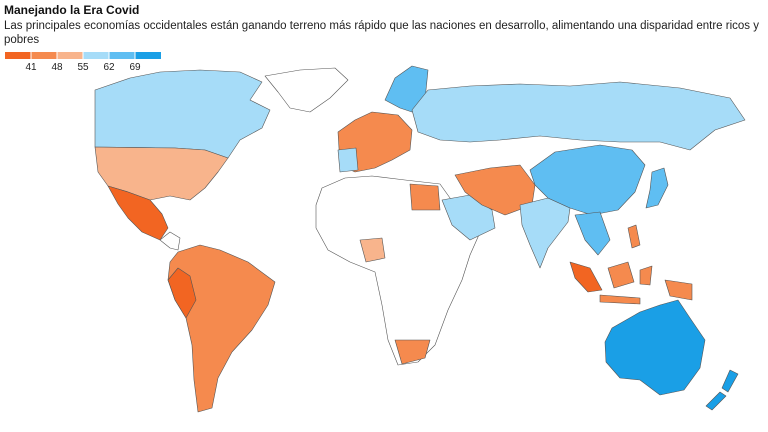 The width and height of the screenshot is (768, 432). What do you see at coordinates (135, 67) in the screenshot?
I see `legend-tick-label: 69` at bounding box center [135, 67].